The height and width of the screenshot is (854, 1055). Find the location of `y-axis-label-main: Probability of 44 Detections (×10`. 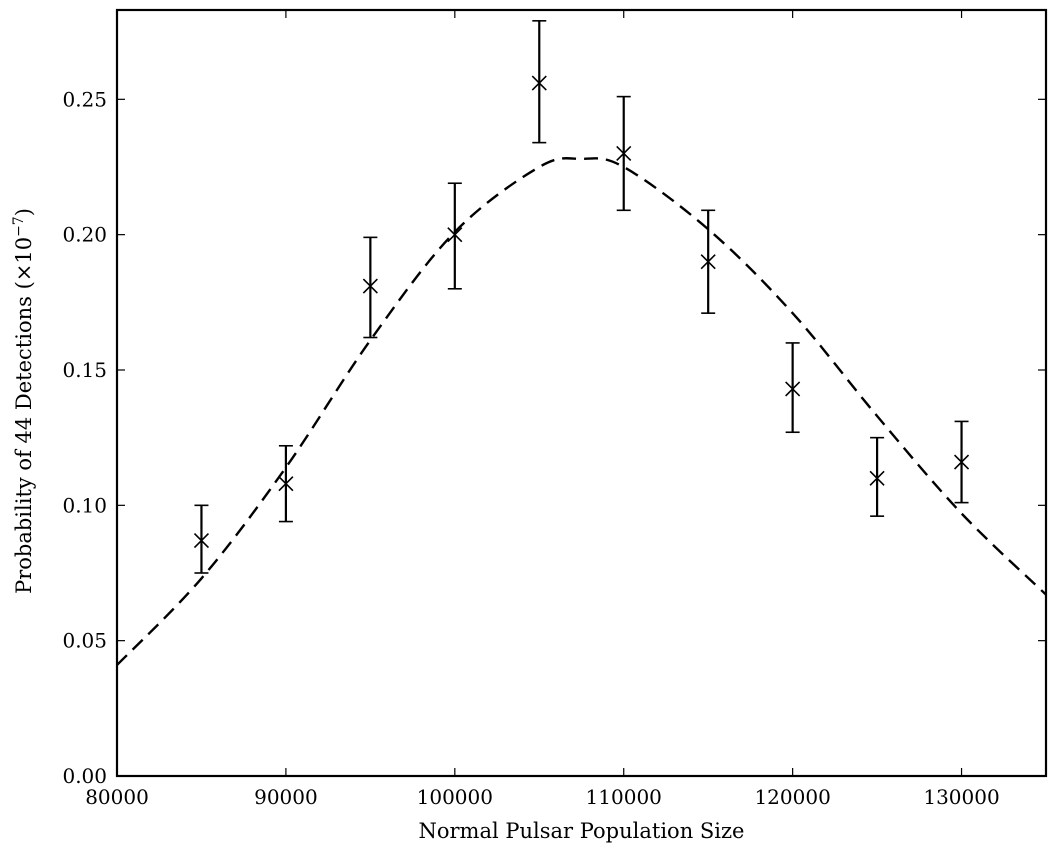

y-axis-label-main: Probability of 44 Detections (×10 is located at coordinates (24, 415).